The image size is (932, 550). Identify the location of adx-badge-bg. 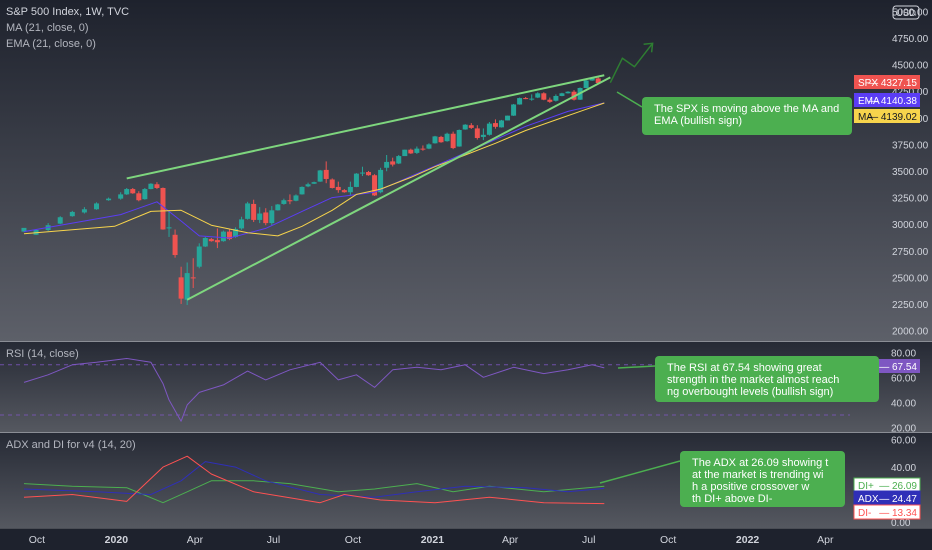
(887, 512).